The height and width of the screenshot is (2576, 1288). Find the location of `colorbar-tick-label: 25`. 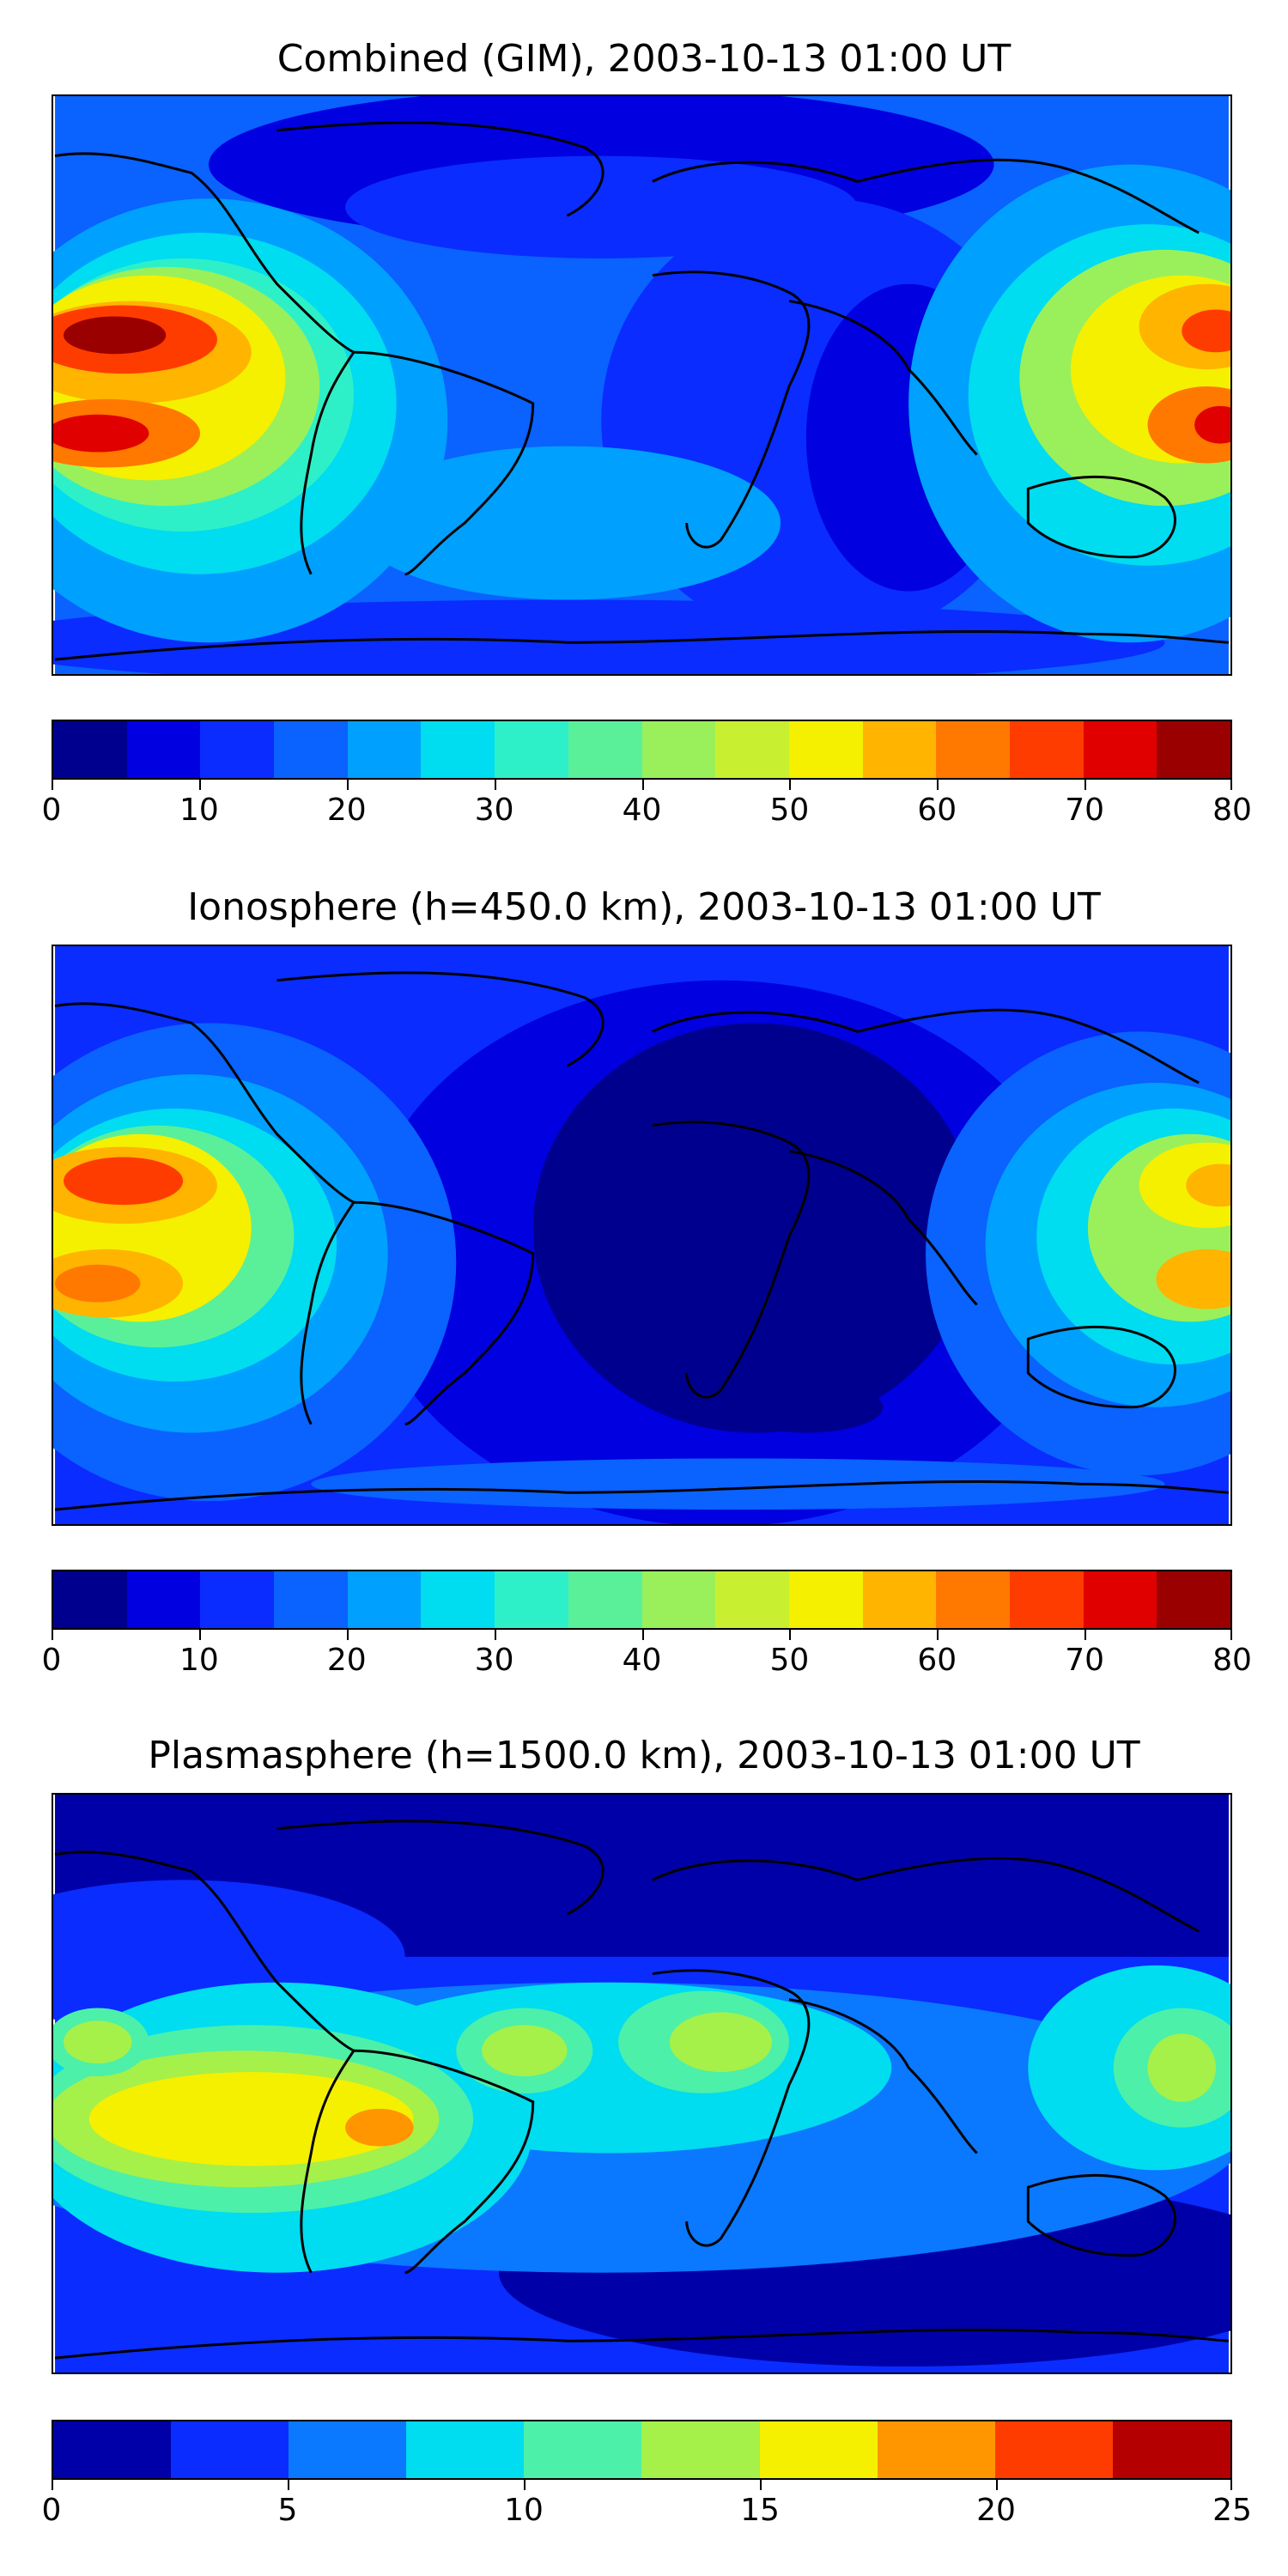

colorbar-tick-label: 25 is located at coordinates (1232, 2510).